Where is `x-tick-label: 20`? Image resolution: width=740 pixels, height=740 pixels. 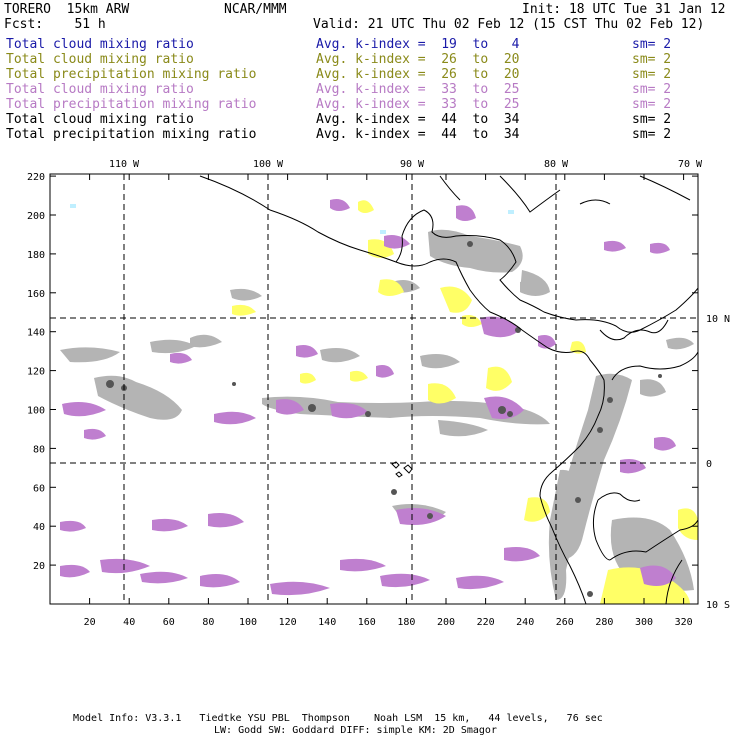
x-tick-label: 20 is located at coordinates (90, 622).